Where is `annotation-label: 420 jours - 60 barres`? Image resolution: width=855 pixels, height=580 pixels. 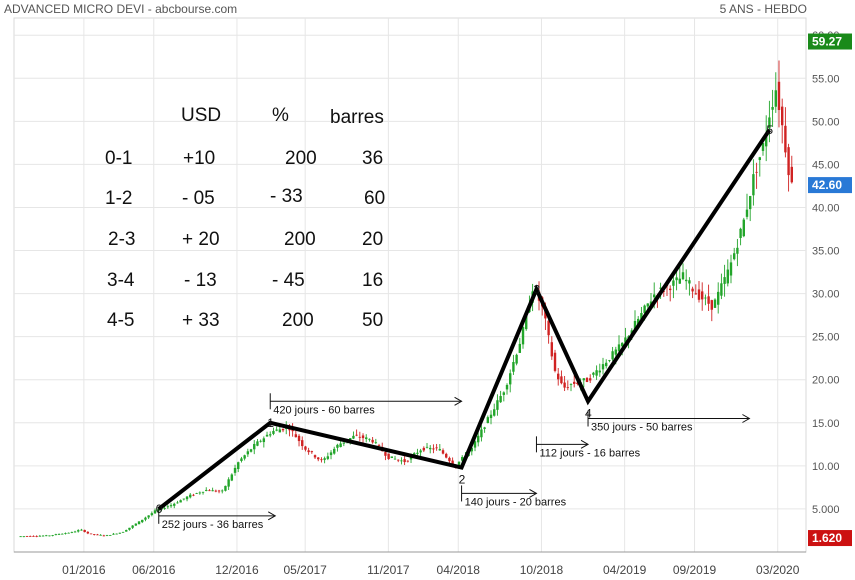 annotation-label: 420 jours - 60 barres is located at coordinates (324, 410).